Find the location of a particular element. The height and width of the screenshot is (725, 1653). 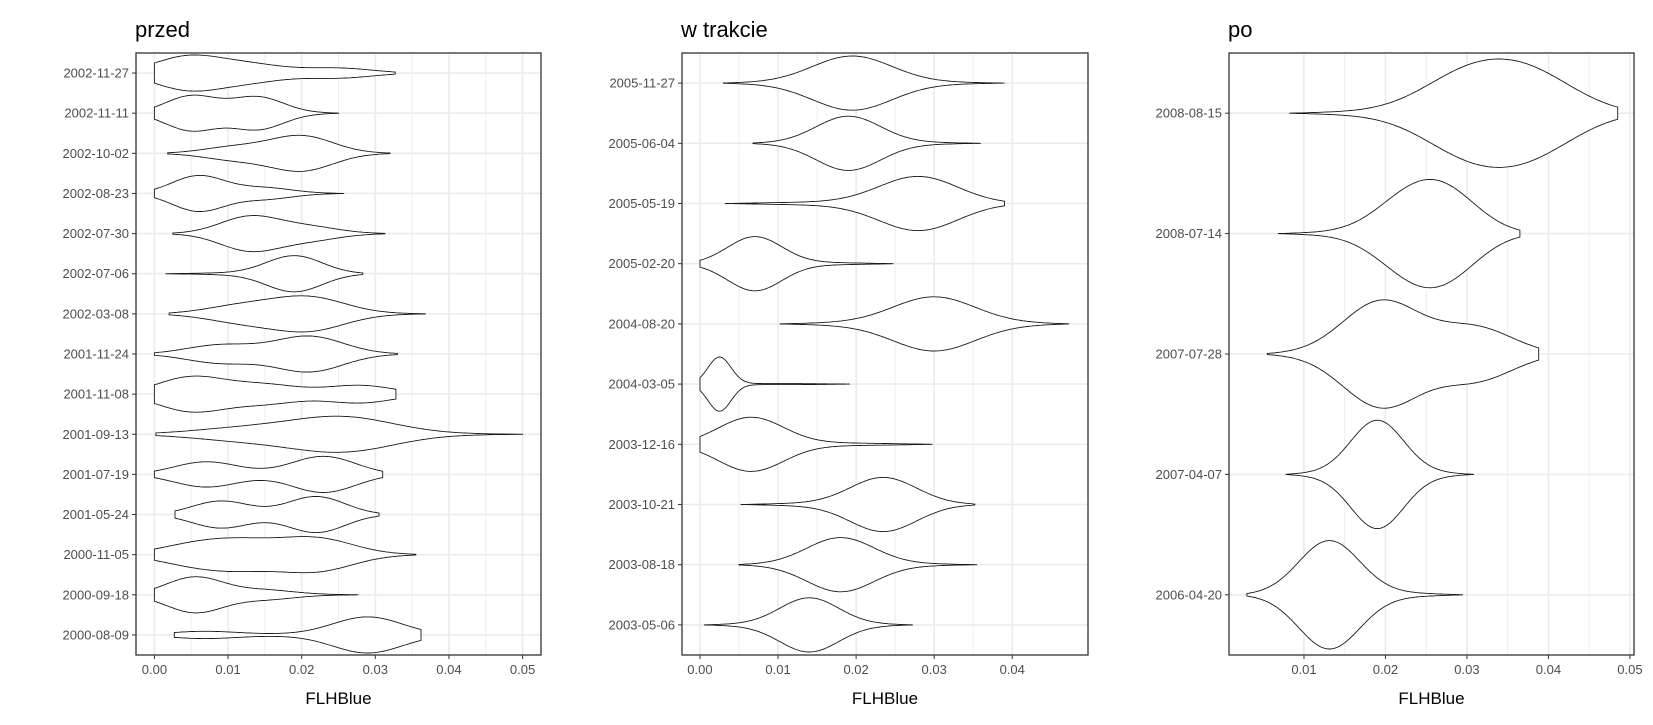

panel-title: w trakcie is located at coordinates (724, 29).